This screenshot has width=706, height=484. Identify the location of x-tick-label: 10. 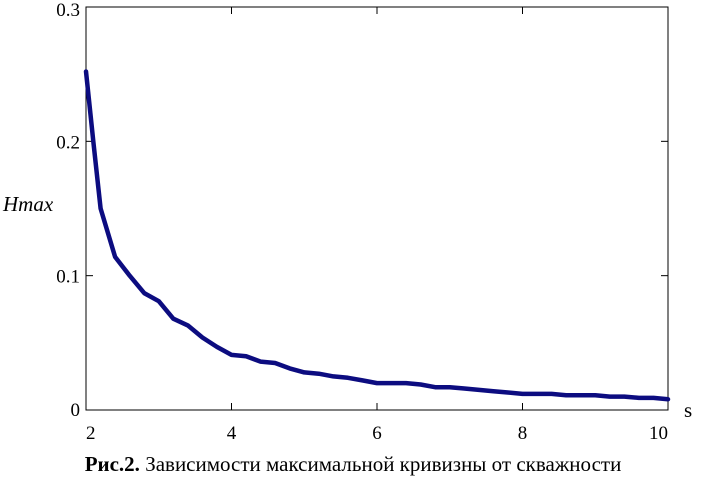
(658, 433).